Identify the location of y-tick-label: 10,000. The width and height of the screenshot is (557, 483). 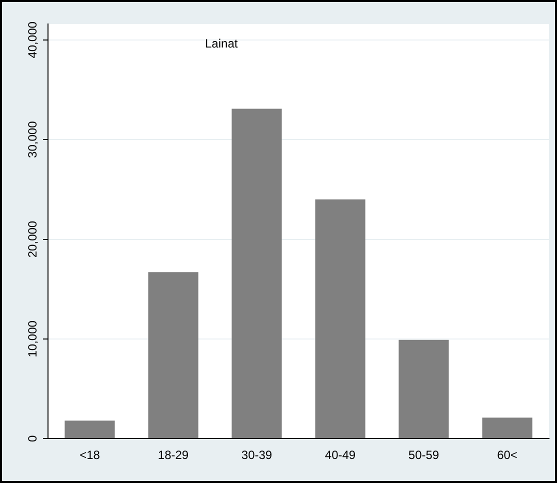
(32, 339).